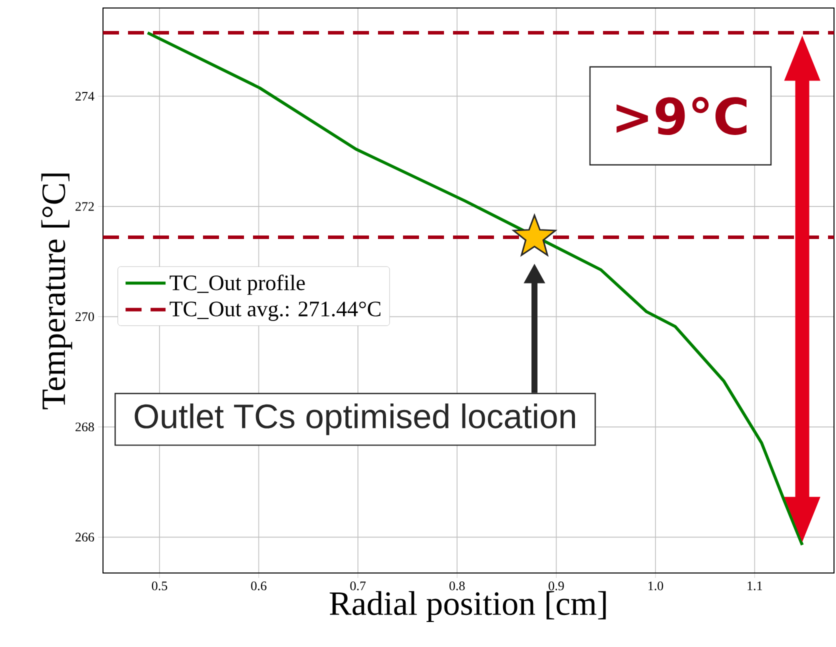 This screenshot has height=647, width=836. What do you see at coordinates (85, 427) in the screenshot?
I see `y-tick-label: 268` at bounding box center [85, 427].